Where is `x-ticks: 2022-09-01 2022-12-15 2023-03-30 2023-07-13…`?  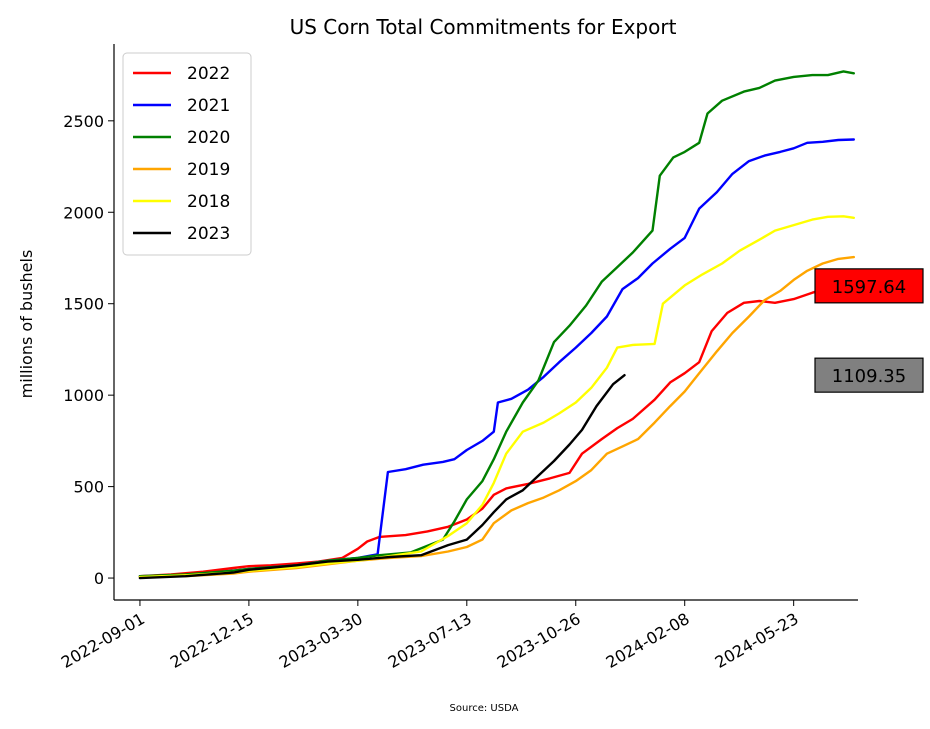 x-ticks: 2022-09-01 2022-12-15 2023-03-30 2023-07-13… is located at coordinates (430, 636).